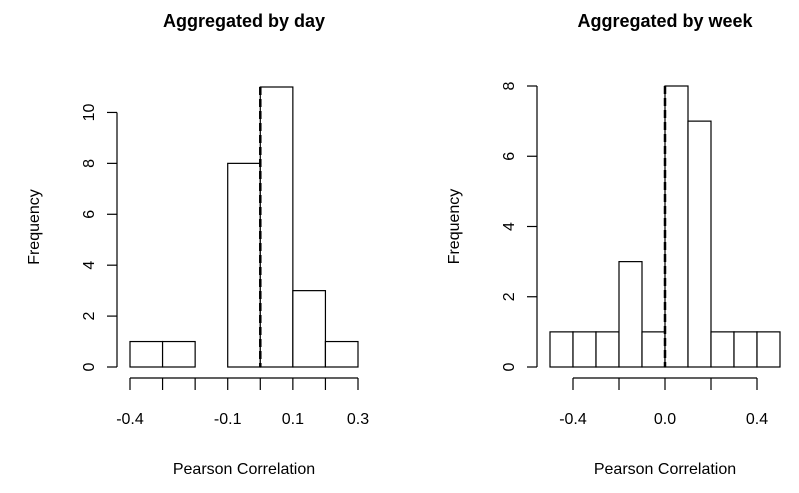 Image resolution: width=799 pixels, height=493 pixels. I want to click on x-tick-label: 0.0, so click(665, 419).